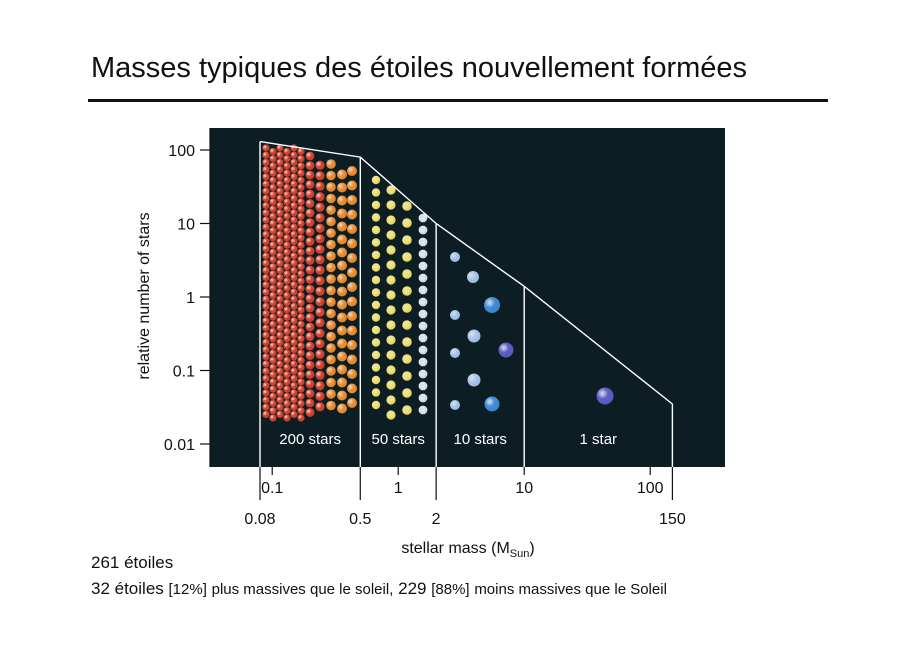 This screenshot has width=915, height=646. I want to click on bin-label: 50 stars, so click(398, 439).